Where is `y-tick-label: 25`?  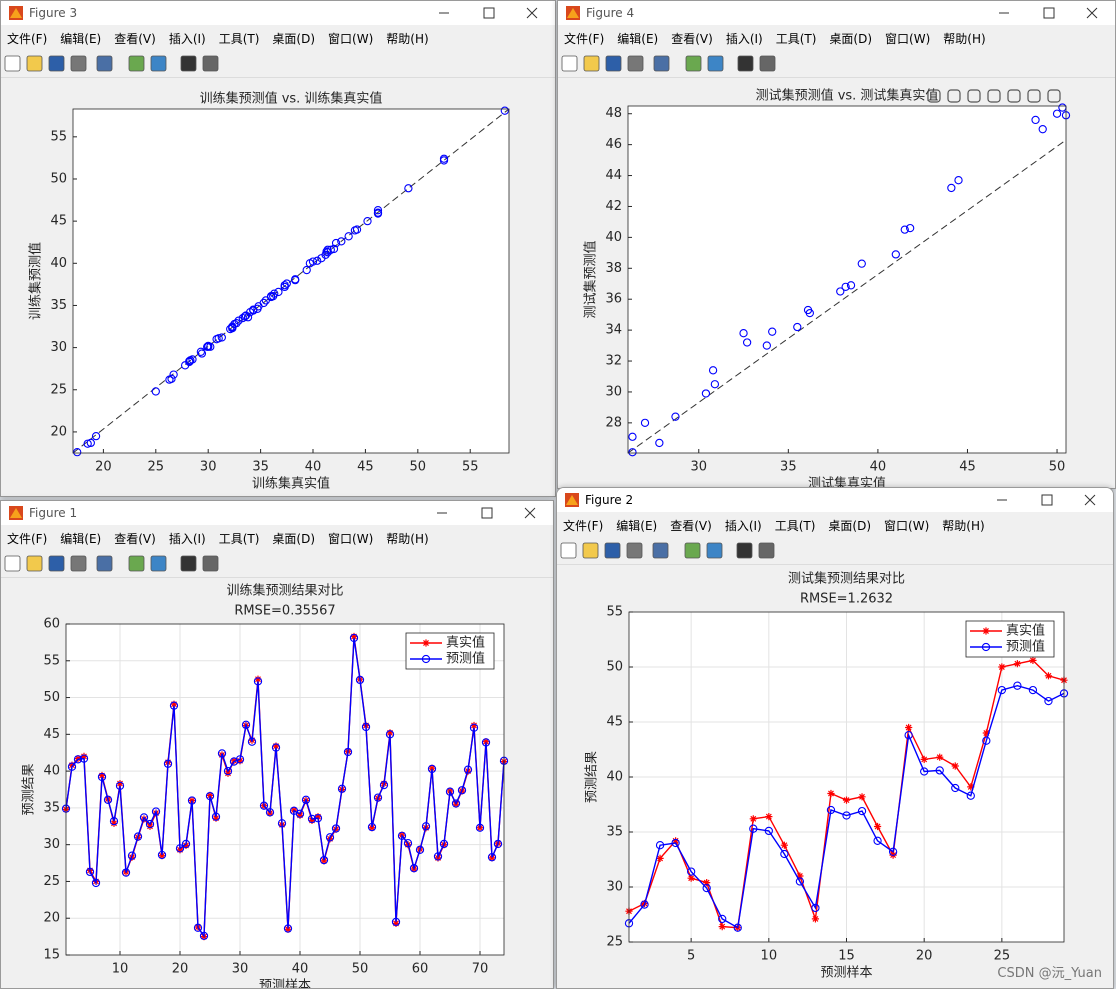
y-tick-label: 25 is located at coordinates (58, 389).